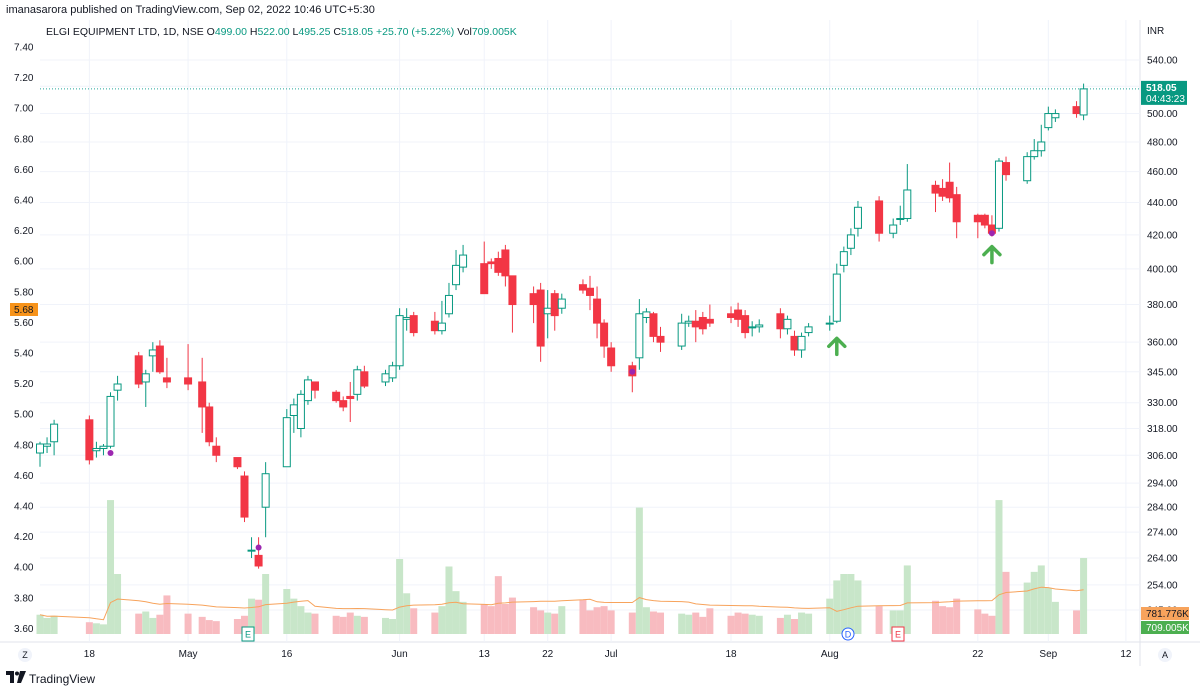 Image resolution: width=1200 pixels, height=693 pixels. What do you see at coordinates (24, 415) in the screenshot?
I see `left-axis-tick: 5.00` at bounding box center [24, 415].